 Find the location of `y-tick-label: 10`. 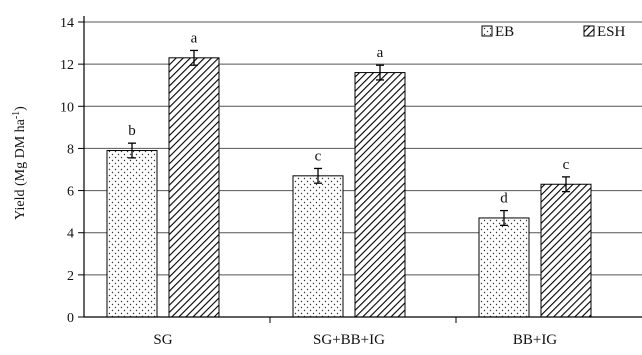

y-tick-label: 10 is located at coordinates (67, 107).